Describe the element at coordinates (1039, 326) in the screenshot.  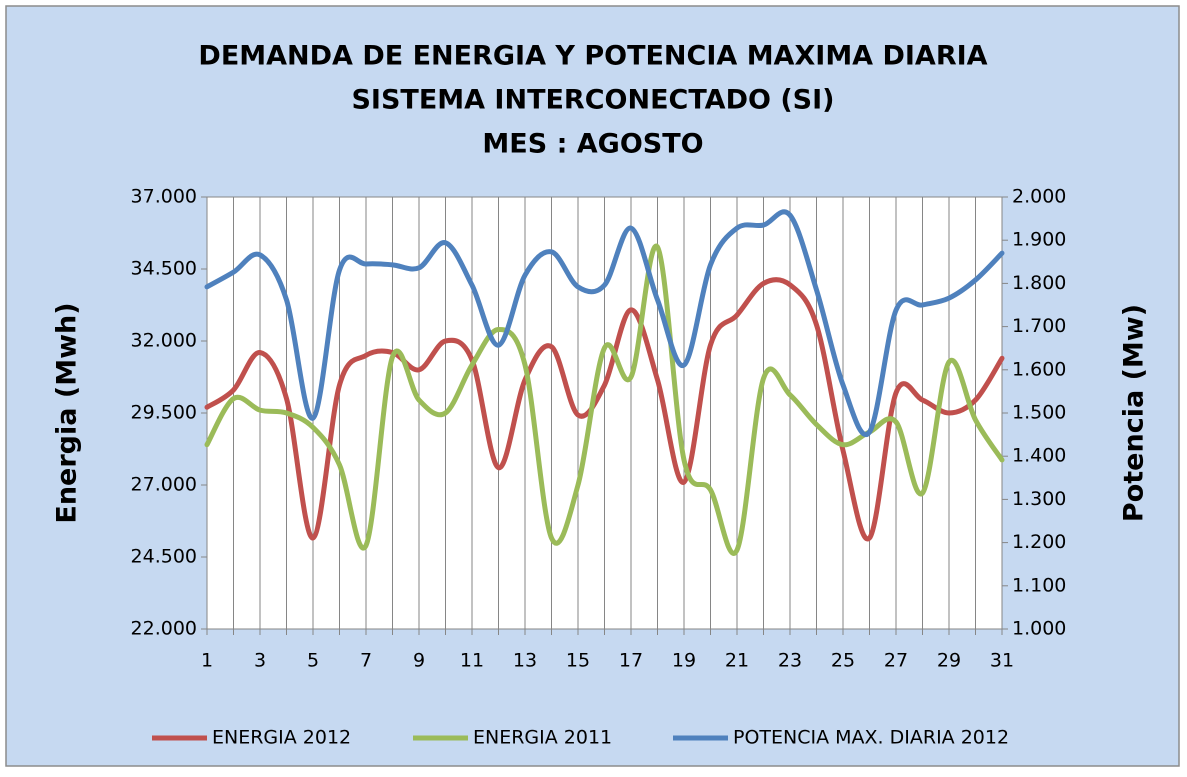
I see `y2-tick-label: 1.700` at that location.